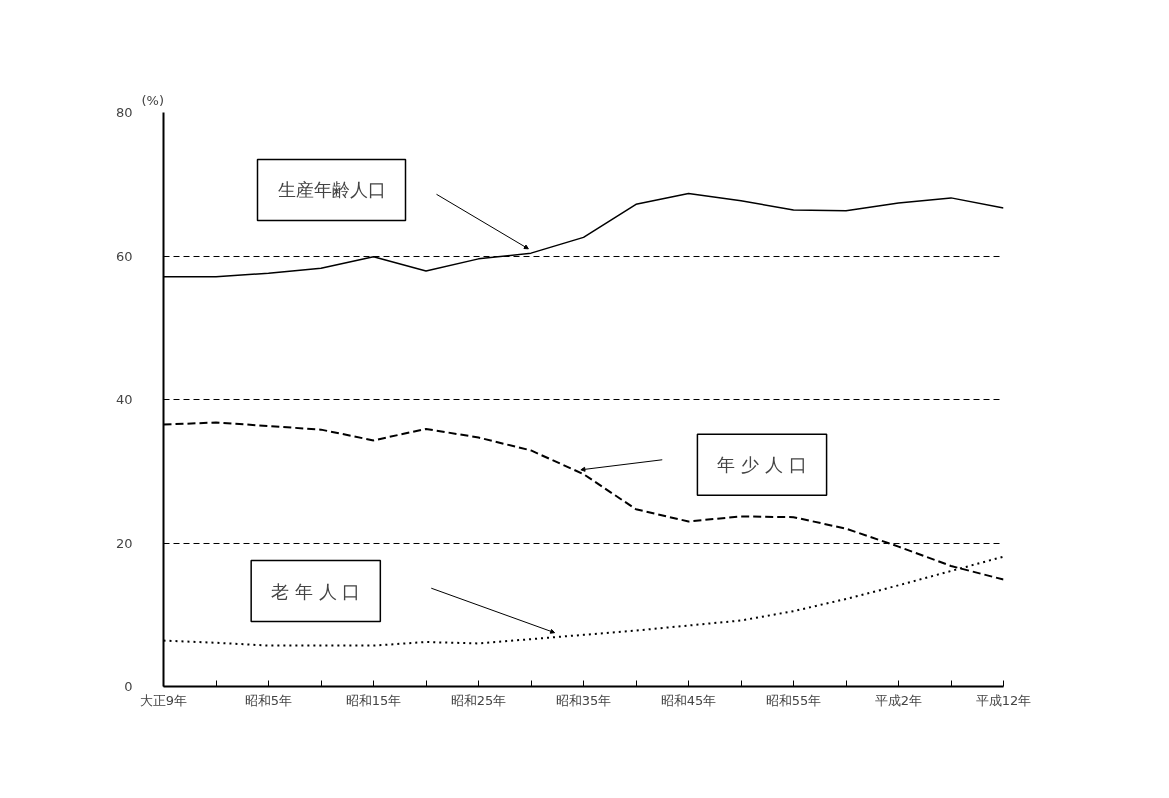 This screenshot has width=1169, height=798. What do you see at coordinates (583, 700) in the screenshot?
I see `x-tick-label: 昭和35年` at bounding box center [583, 700].